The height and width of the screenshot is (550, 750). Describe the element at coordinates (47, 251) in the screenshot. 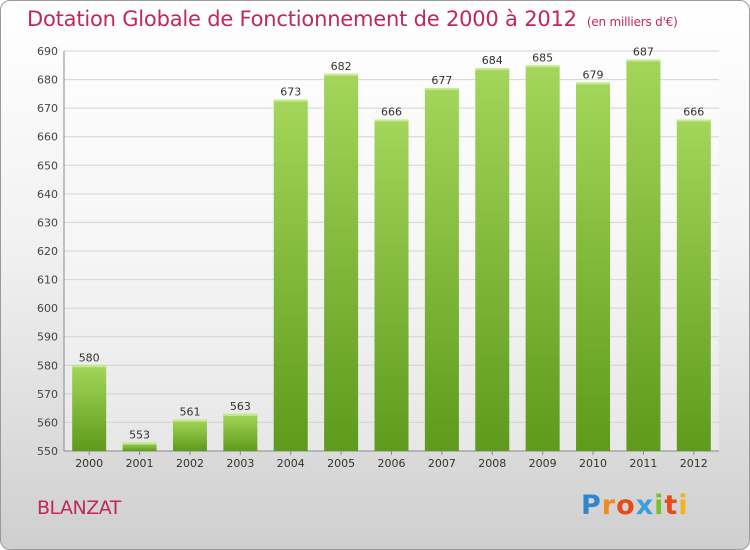

I see `y-tick-label: 620` at that location.